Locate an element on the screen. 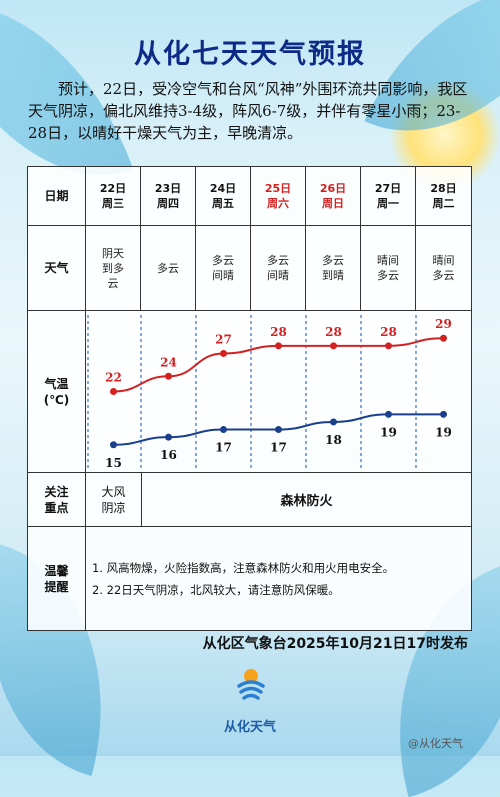  focus-rest-days: 森林防火 is located at coordinates (306, 501).